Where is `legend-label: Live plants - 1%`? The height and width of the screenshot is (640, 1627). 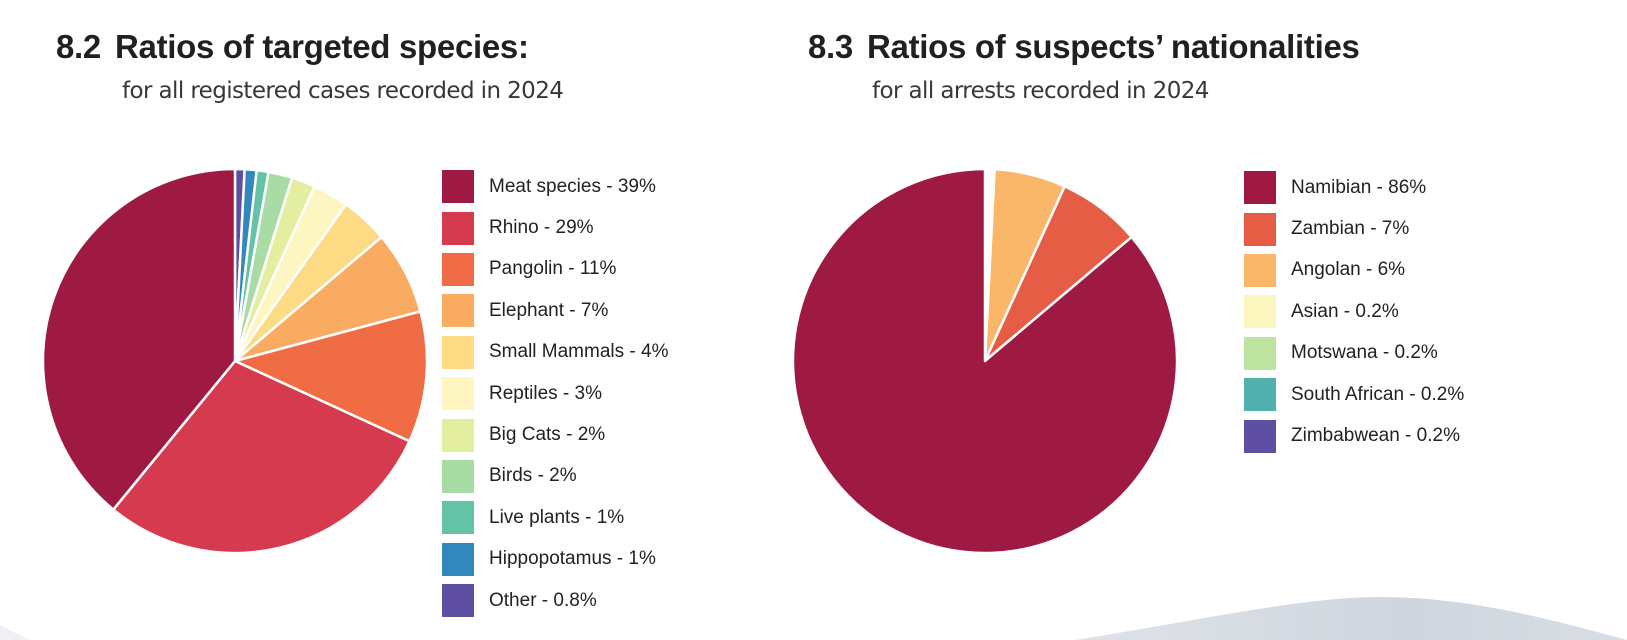
legend-label: Live plants - 1% is located at coordinates (557, 517).